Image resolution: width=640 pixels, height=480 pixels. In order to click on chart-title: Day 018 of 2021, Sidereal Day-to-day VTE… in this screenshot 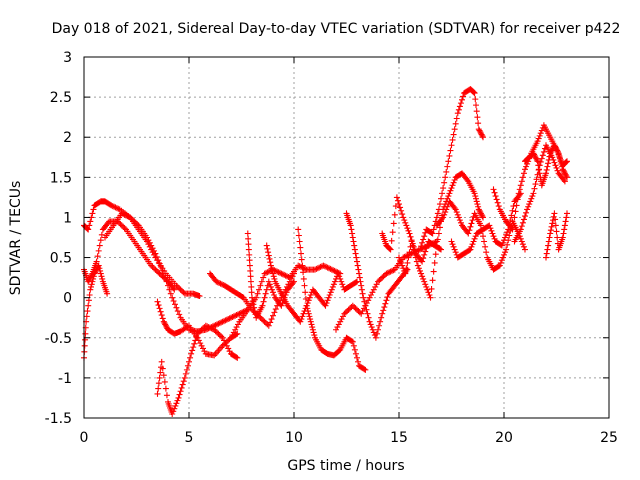, I will do `click(336, 29)`.